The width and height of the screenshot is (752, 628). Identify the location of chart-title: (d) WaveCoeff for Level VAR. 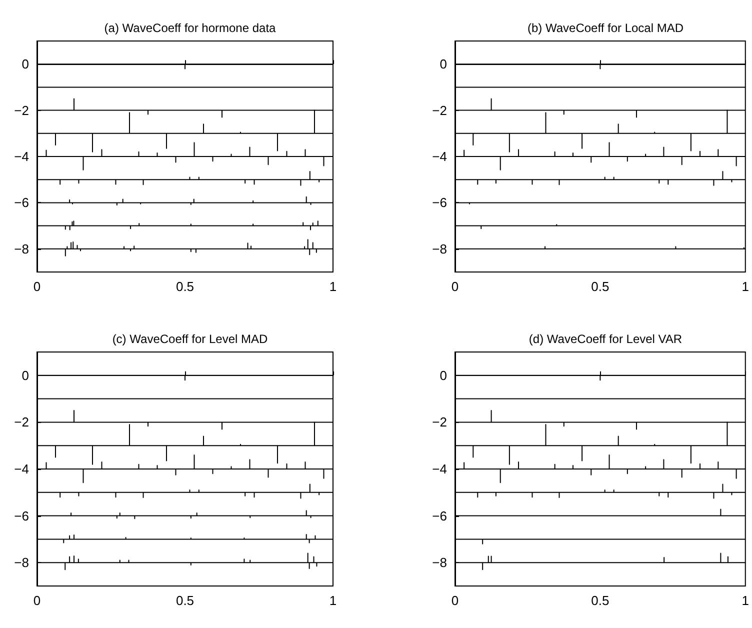
(605, 339).